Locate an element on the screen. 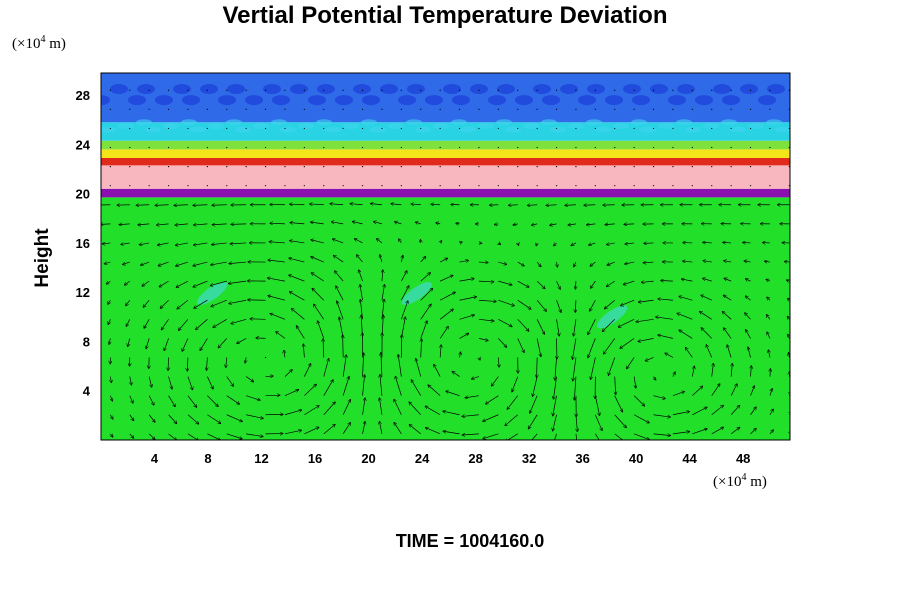 The width and height of the screenshot is (900, 600). x-tick-label: 20 is located at coordinates (368, 458).